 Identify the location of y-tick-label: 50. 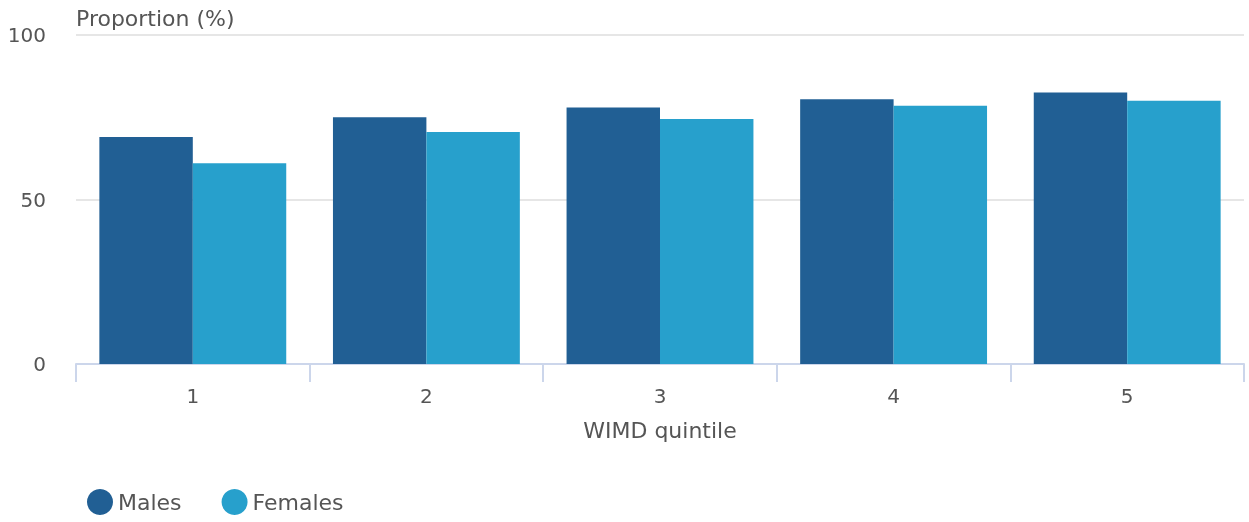
(33, 199).